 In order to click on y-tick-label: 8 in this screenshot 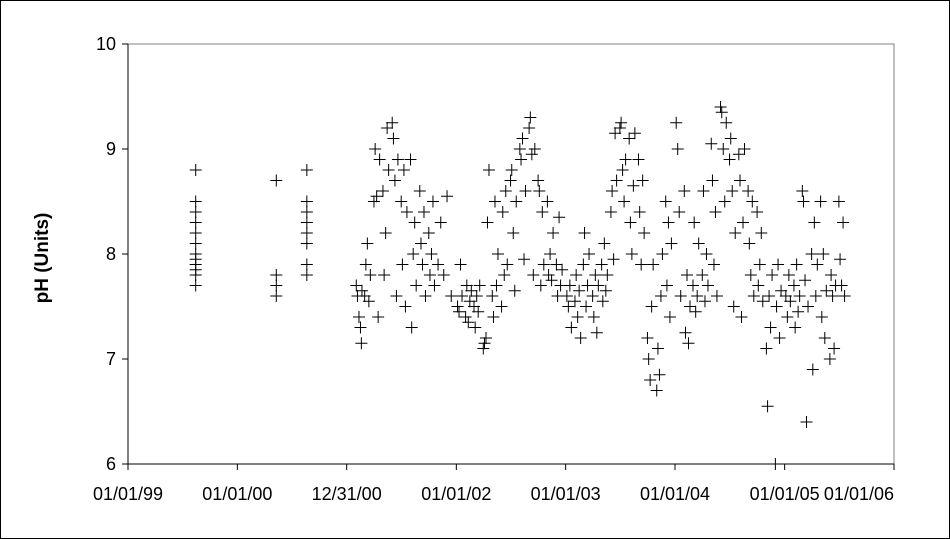, I will do `click(111, 254)`.